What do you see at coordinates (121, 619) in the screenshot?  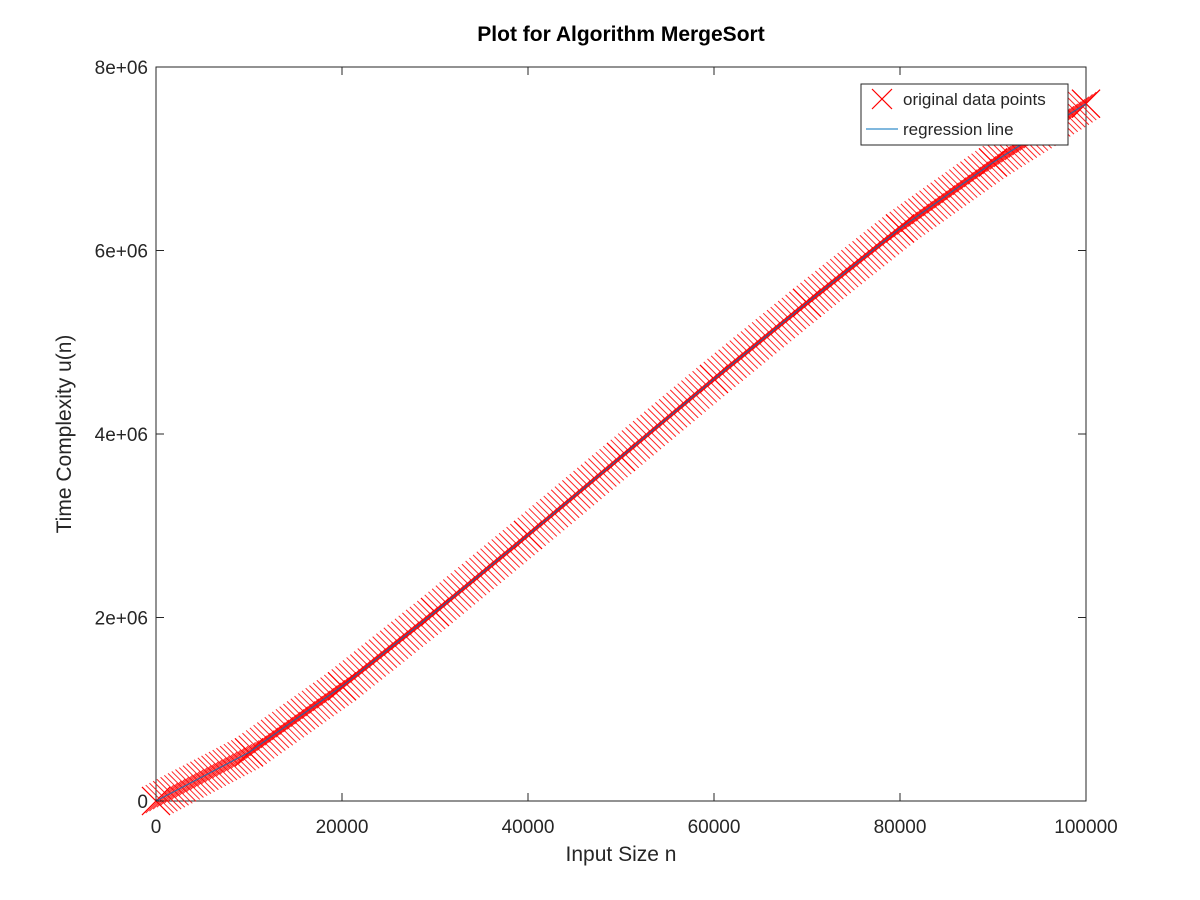 I see `y-tick-label: 2e+06` at bounding box center [121, 619].